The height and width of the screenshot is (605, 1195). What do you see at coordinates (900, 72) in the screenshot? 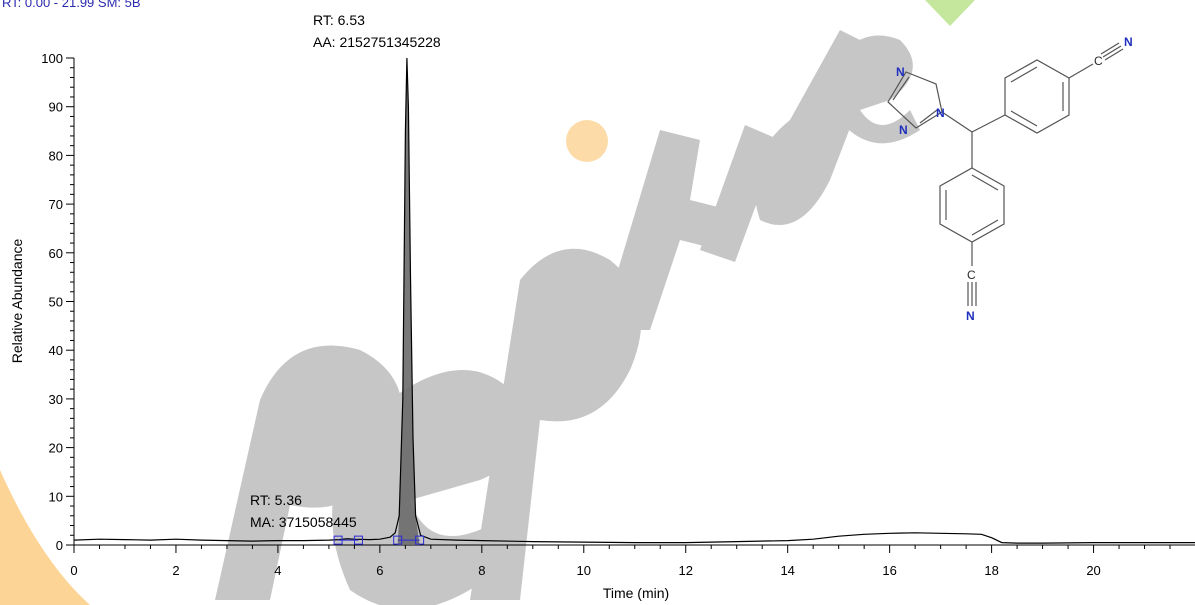
I see `atom-n-top: N` at bounding box center [900, 72].